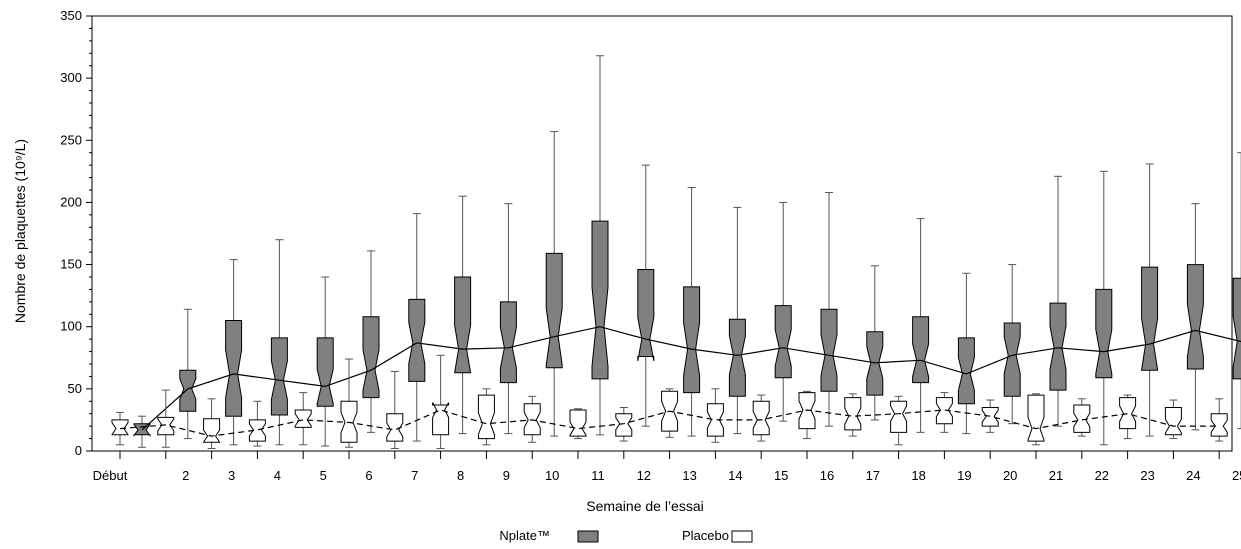  Describe the element at coordinates (552, 475) in the screenshot. I see `x-tick-label: 10` at that location.